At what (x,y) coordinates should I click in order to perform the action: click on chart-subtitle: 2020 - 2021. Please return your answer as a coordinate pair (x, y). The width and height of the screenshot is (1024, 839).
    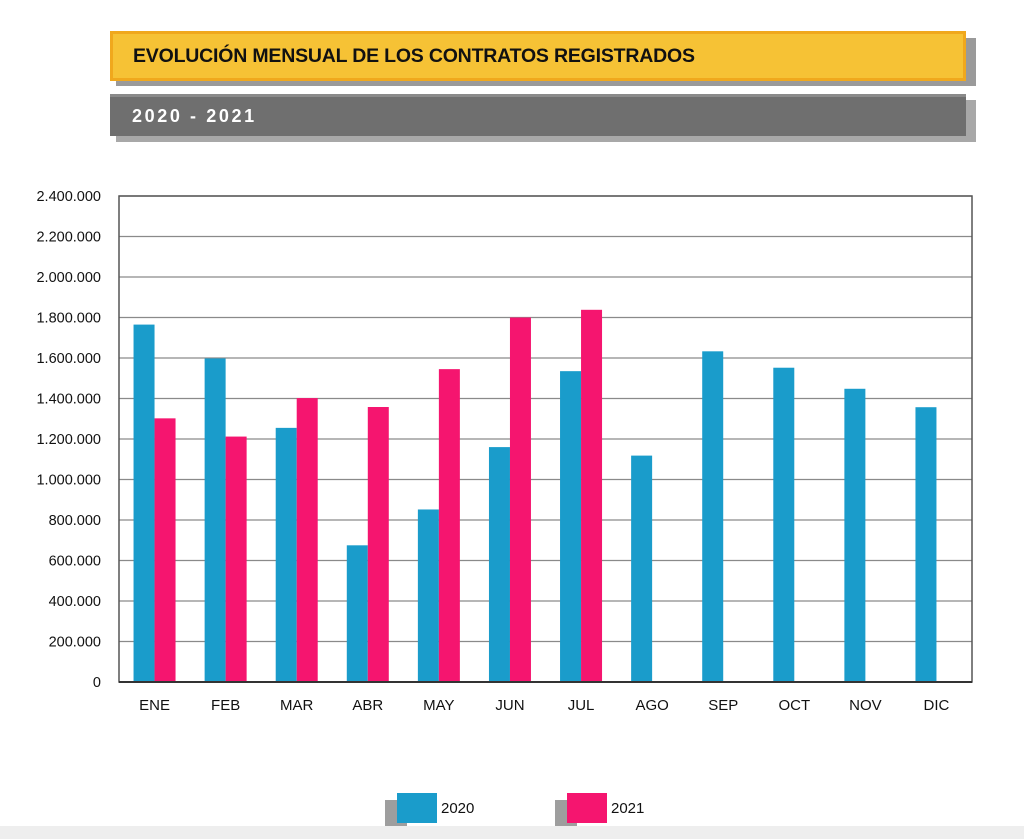
    Looking at the image, I should click on (194, 116).